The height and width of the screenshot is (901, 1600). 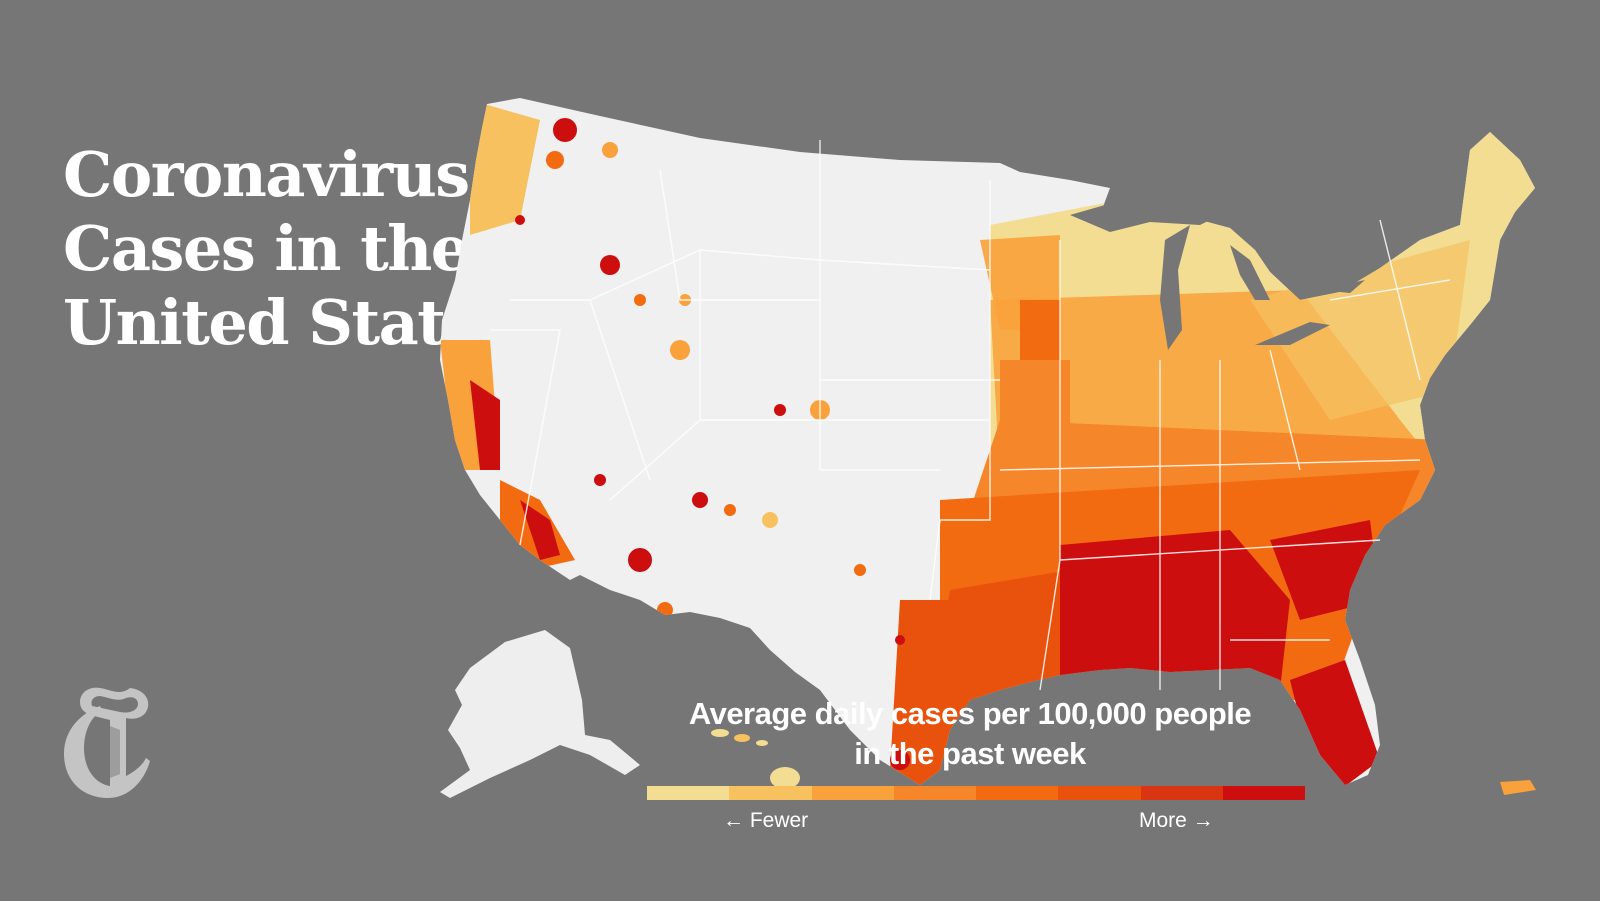 What do you see at coordinates (107, 742) in the screenshot?
I see `nyt-t-logo-icon` at bounding box center [107, 742].